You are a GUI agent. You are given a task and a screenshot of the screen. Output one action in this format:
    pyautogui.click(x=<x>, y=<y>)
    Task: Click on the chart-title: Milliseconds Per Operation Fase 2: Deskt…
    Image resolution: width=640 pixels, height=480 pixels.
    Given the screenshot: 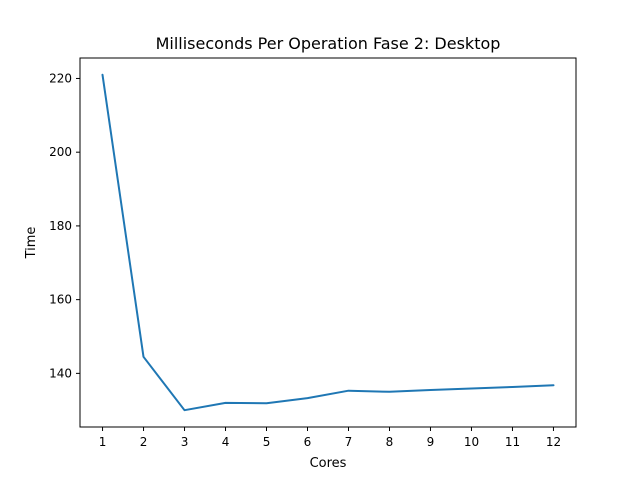 What is the action you would take?
    pyautogui.click(x=328, y=43)
    